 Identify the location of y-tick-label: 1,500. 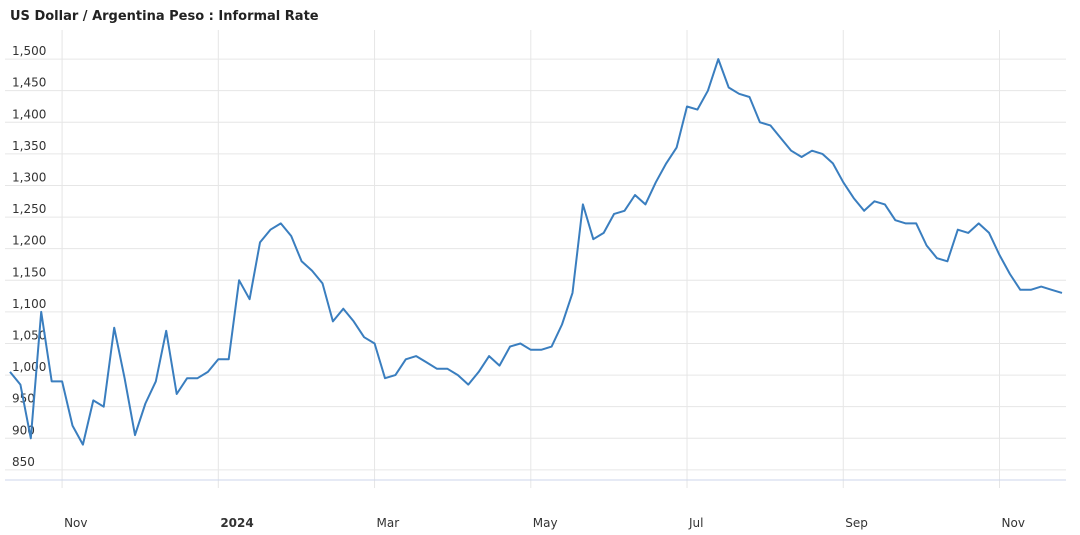
(29, 51).